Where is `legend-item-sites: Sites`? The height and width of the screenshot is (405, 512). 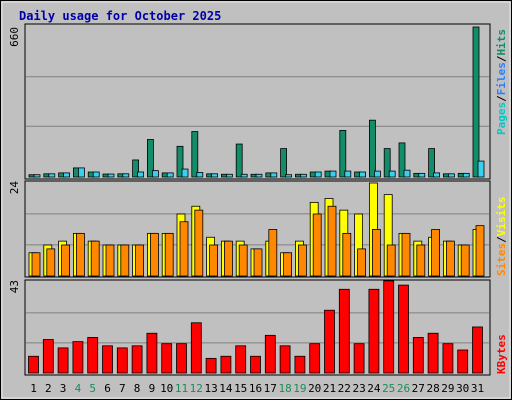 legend-item-sites: Sites is located at coordinates (501, 259).